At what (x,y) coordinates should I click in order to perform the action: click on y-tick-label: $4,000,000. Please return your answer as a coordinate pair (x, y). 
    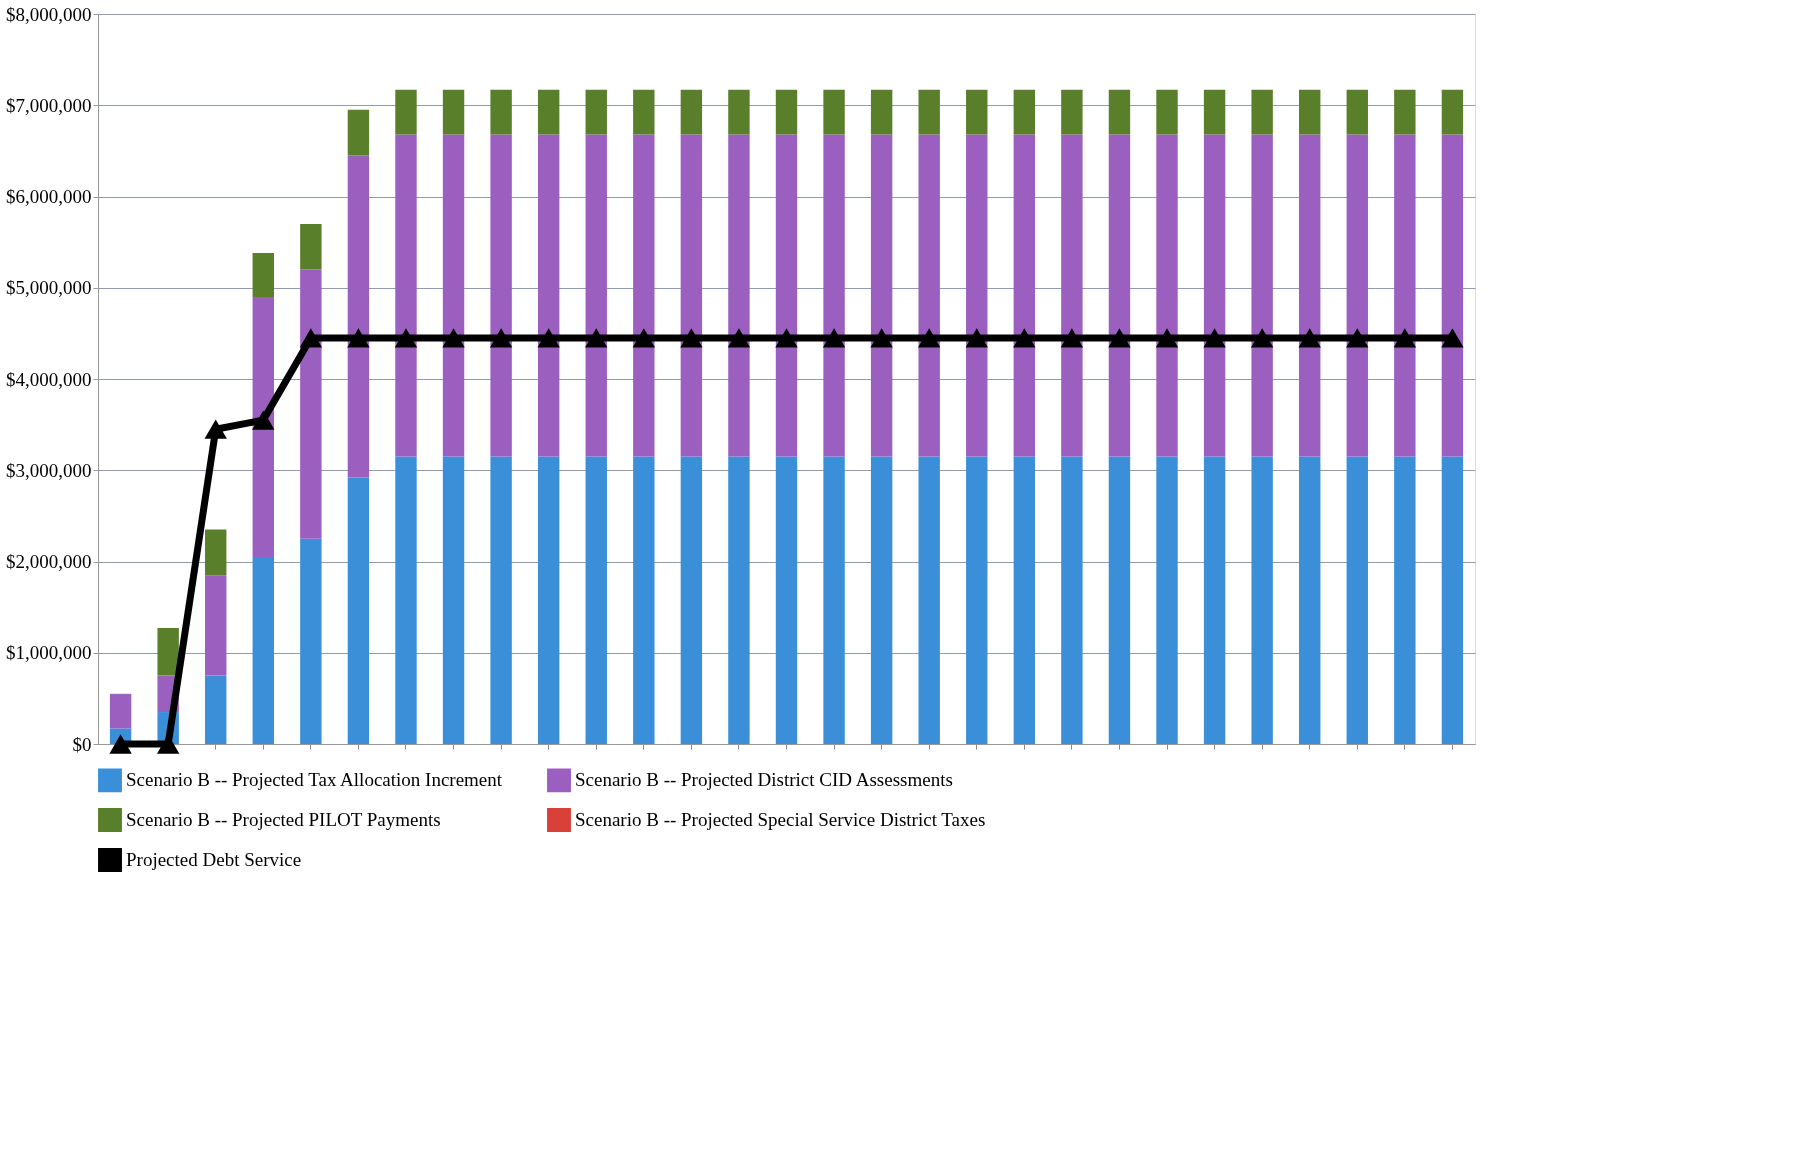
    Looking at the image, I should click on (49, 379).